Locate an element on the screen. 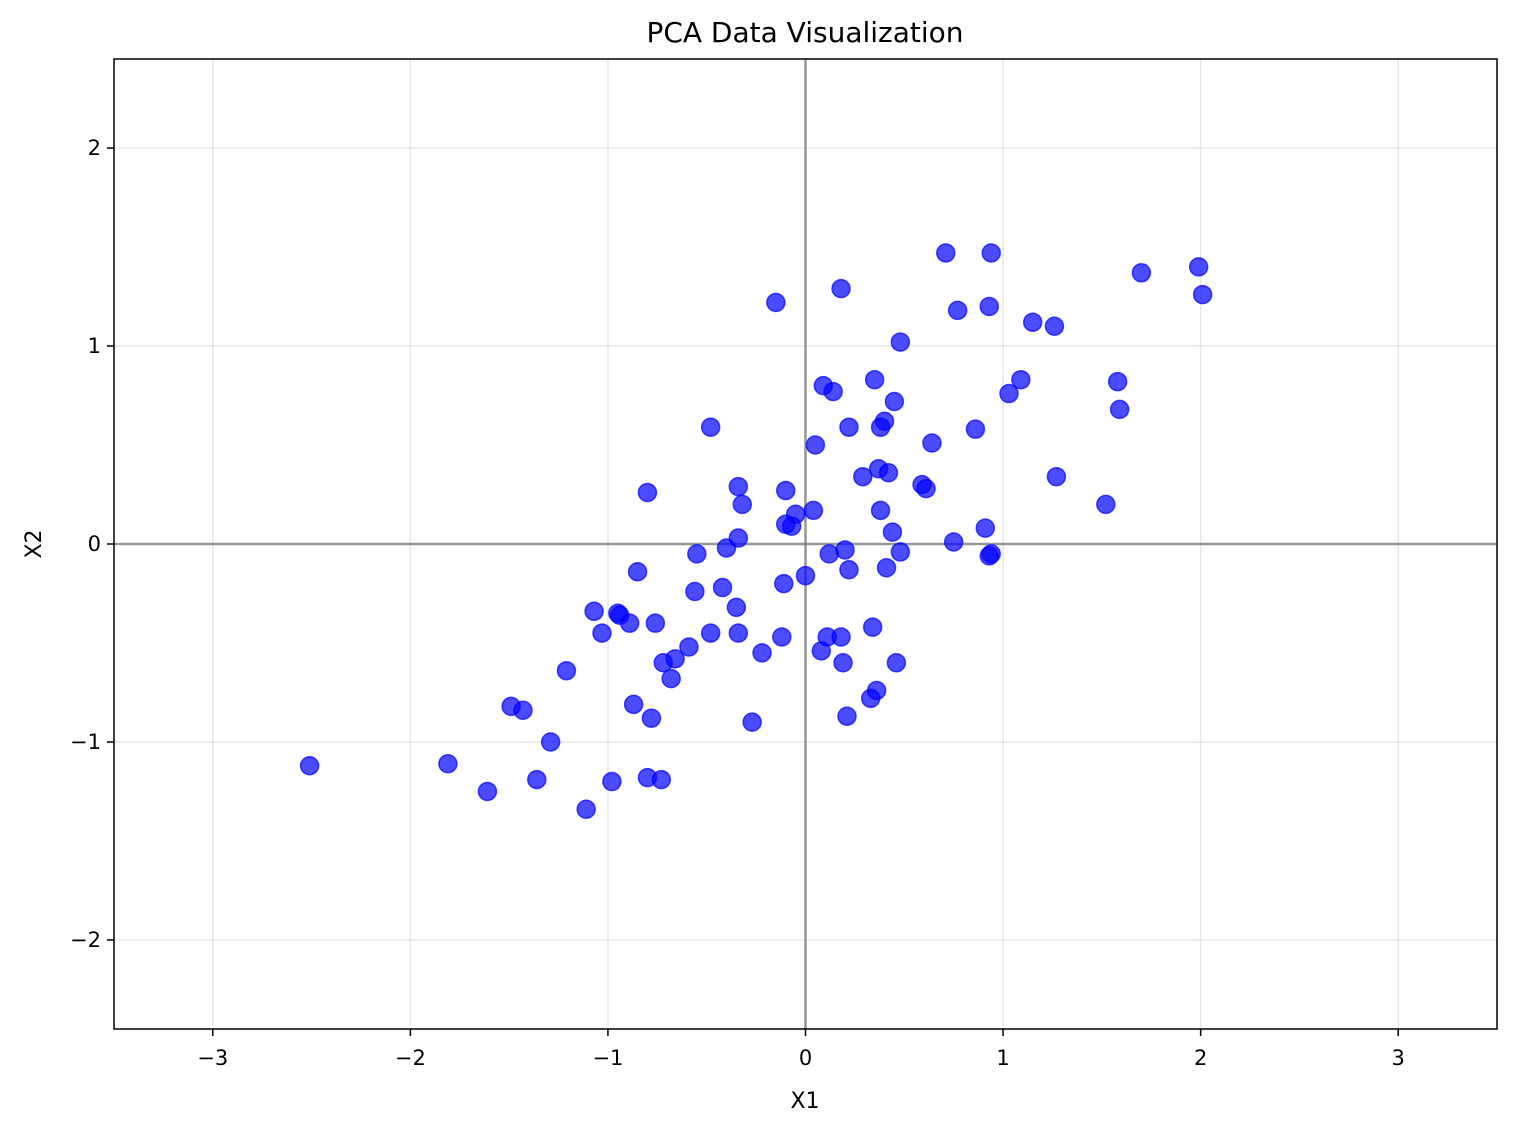  chart-title: PCA Data Visualization is located at coordinates (804, 32).